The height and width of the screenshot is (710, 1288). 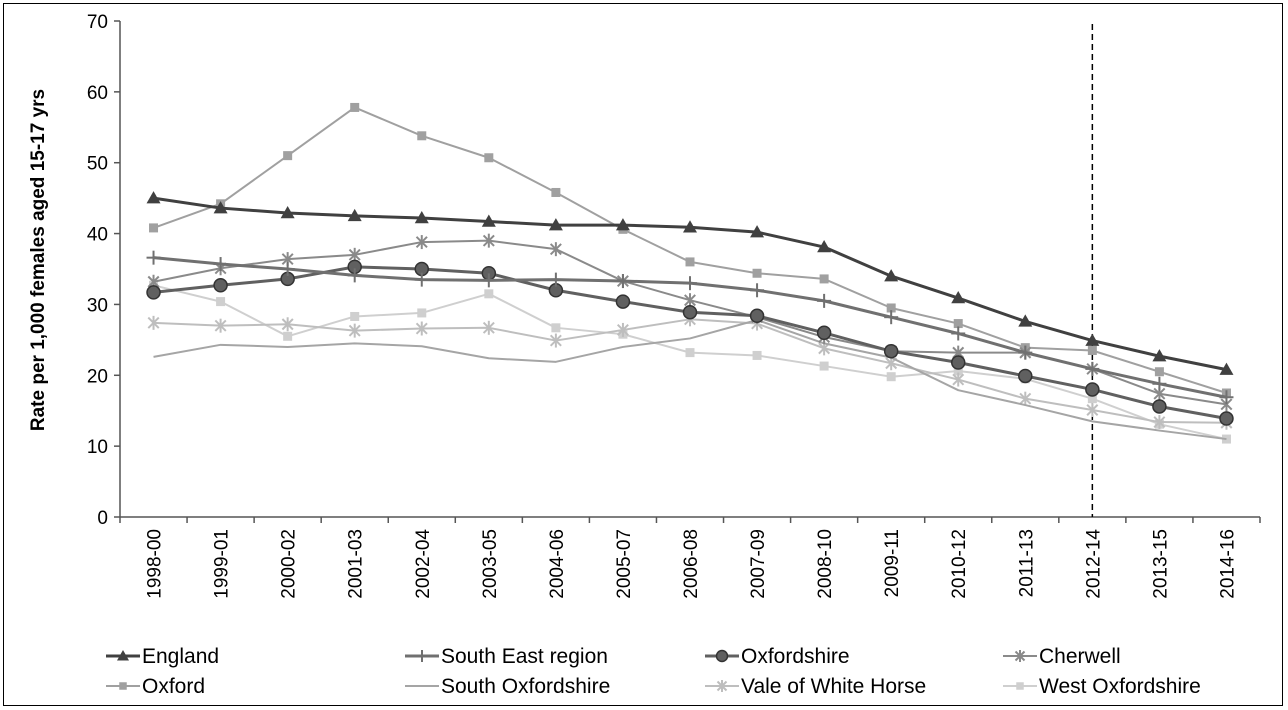 I want to click on legend-item: West Oxfordshire, so click(x=1102, y=686).